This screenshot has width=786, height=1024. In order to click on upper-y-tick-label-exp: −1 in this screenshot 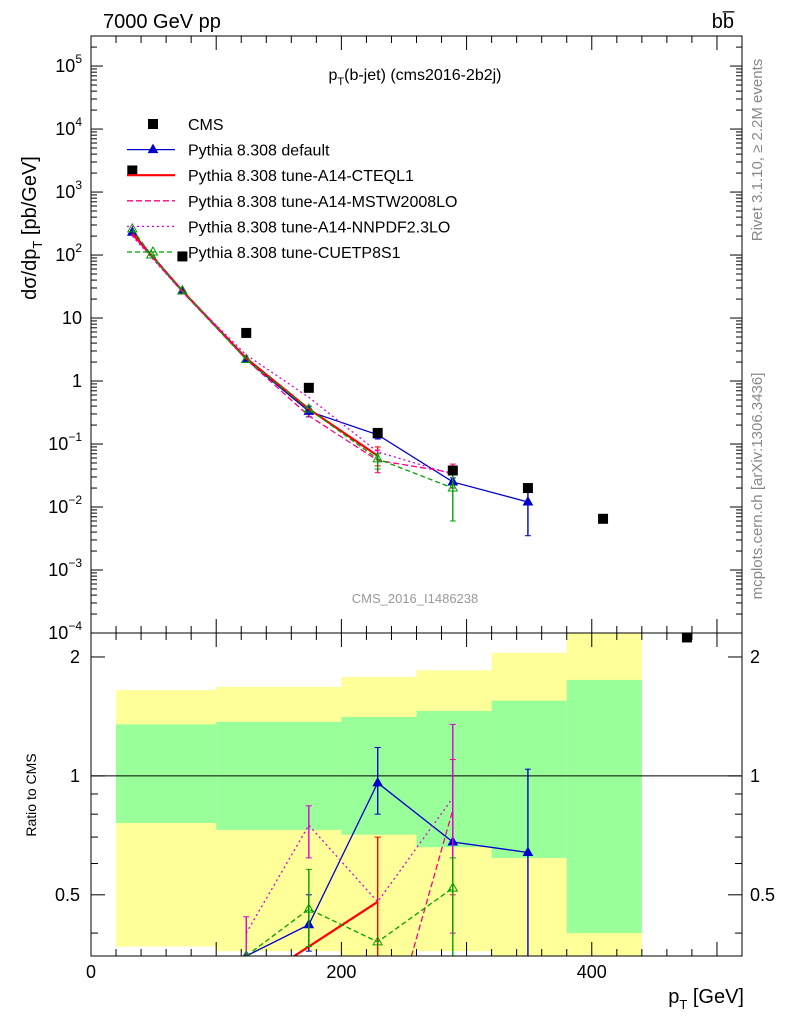, I will do `click(75, 437)`.